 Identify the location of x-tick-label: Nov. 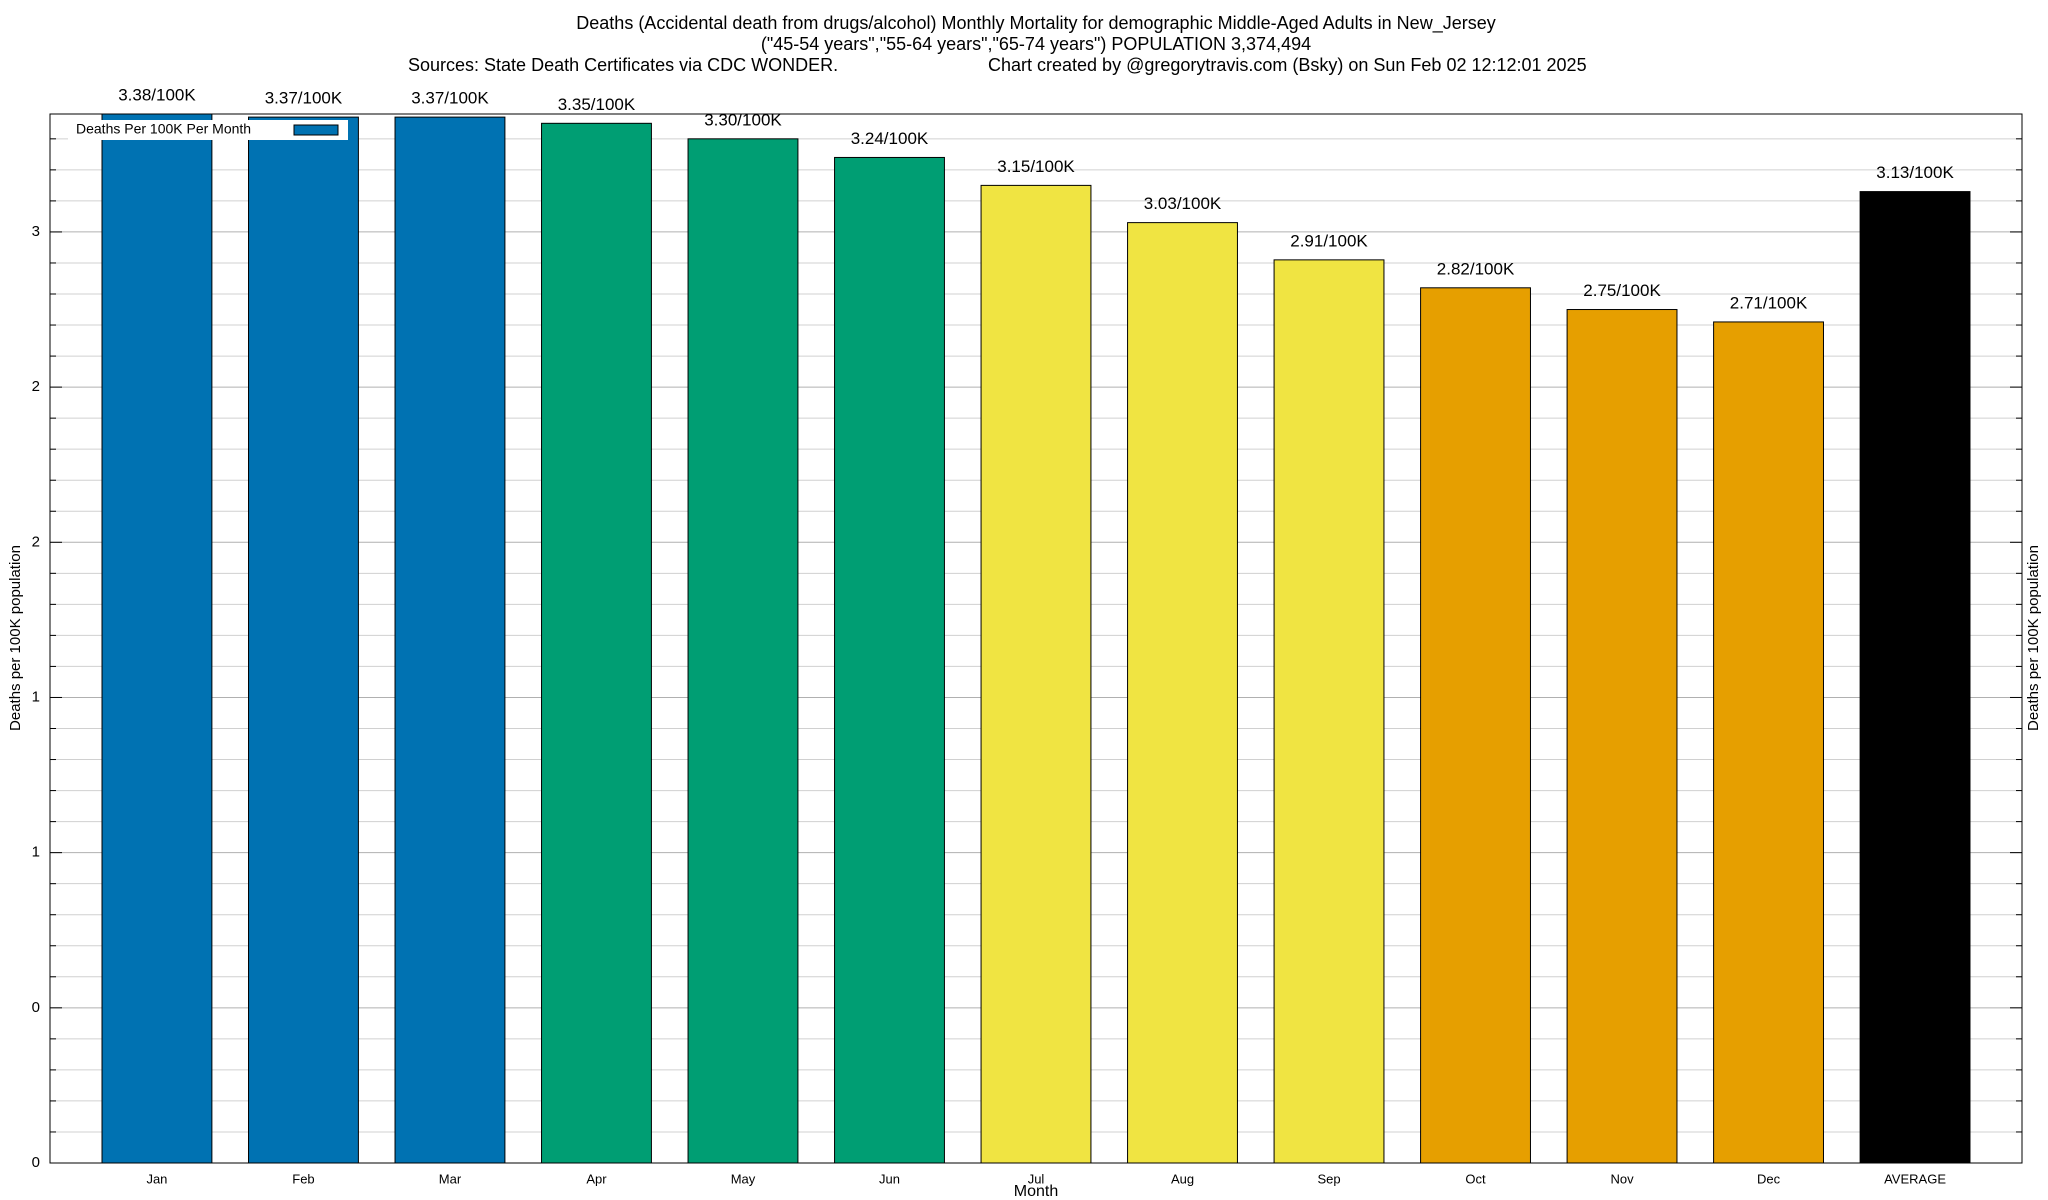
(1622, 1178).